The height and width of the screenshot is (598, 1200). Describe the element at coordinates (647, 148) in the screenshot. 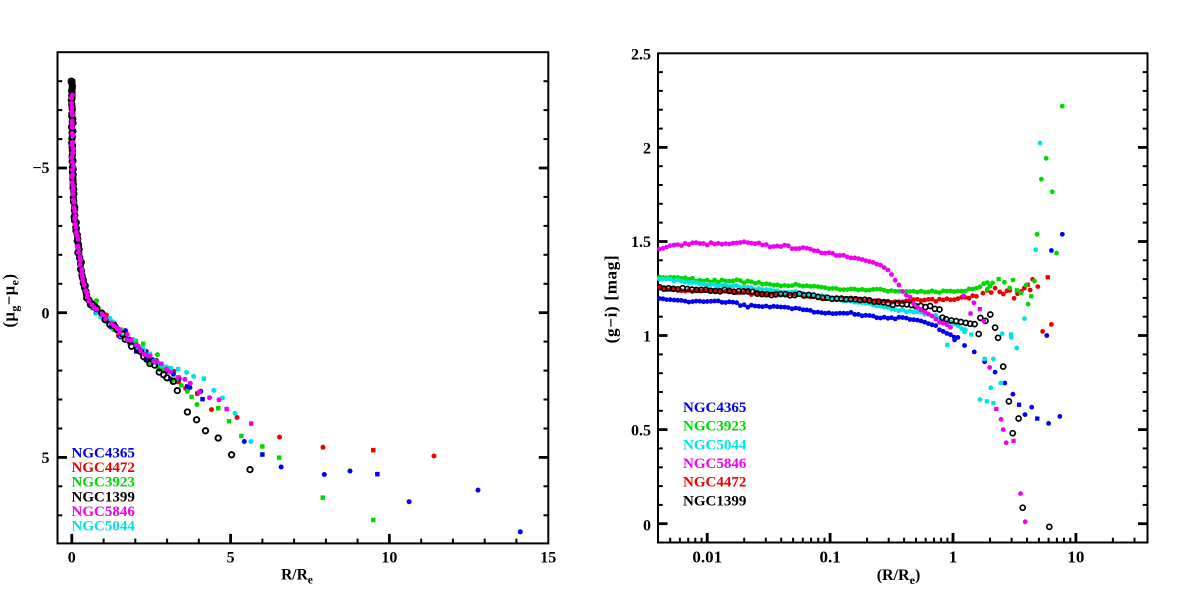

I see `svg-text: 2` at that location.